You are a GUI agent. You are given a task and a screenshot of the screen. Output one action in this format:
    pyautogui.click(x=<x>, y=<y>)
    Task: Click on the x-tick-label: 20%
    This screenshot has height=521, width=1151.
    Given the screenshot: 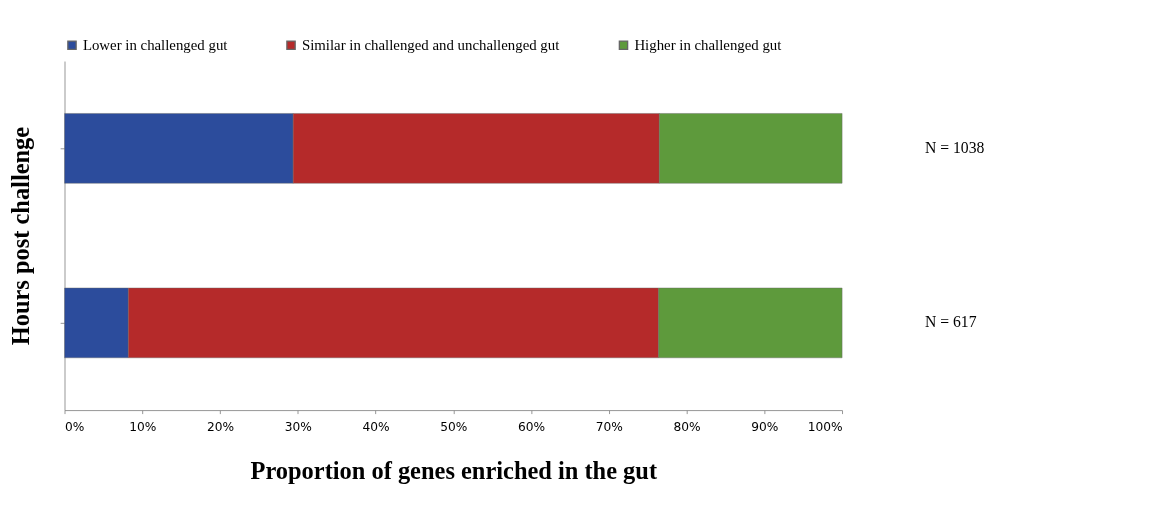 What is the action you would take?
    pyautogui.click(x=220, y=426)
    